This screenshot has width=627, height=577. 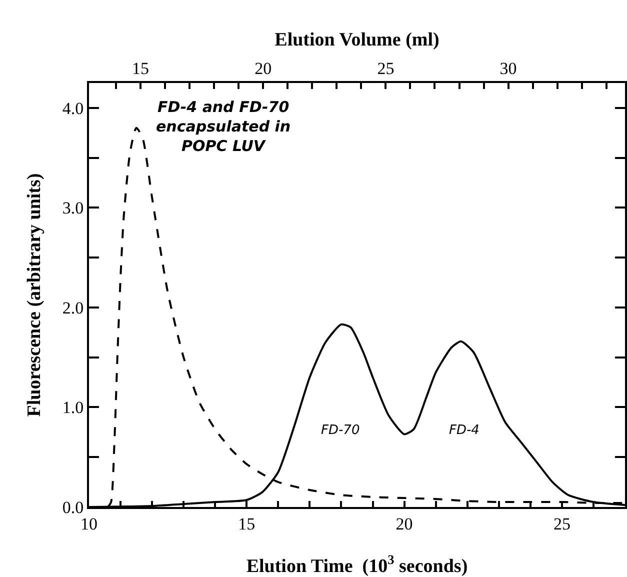 I want to click on x-tick-label: 15, so click(x=247, y=524).